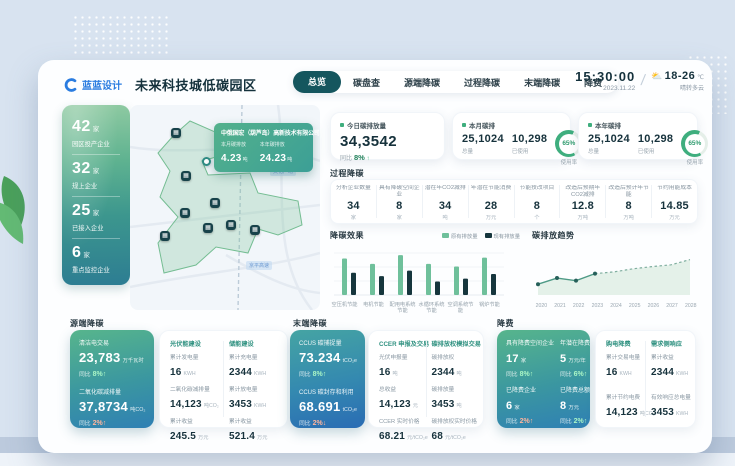 The height and width of the screenshot is (466, 735). Describe the element at coordinates (353, 218) in the screenshot. I see `process-unit: 家` at that location.